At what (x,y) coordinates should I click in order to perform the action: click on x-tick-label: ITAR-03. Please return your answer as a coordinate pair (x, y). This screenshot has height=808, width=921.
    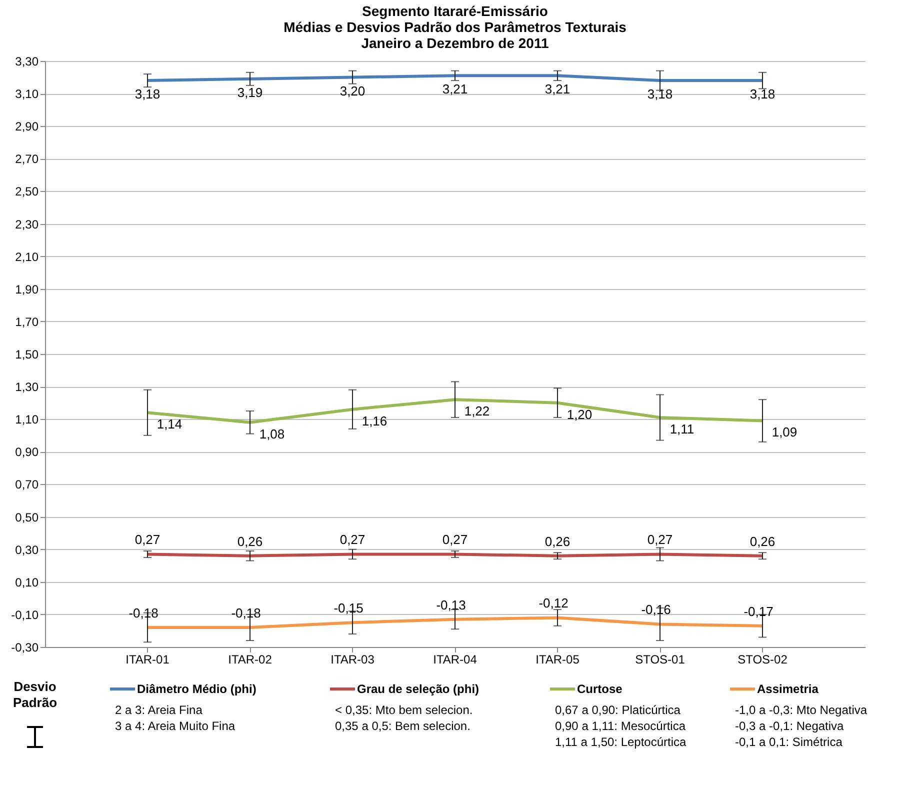
    Looking at the image, I should click on (352, 659).